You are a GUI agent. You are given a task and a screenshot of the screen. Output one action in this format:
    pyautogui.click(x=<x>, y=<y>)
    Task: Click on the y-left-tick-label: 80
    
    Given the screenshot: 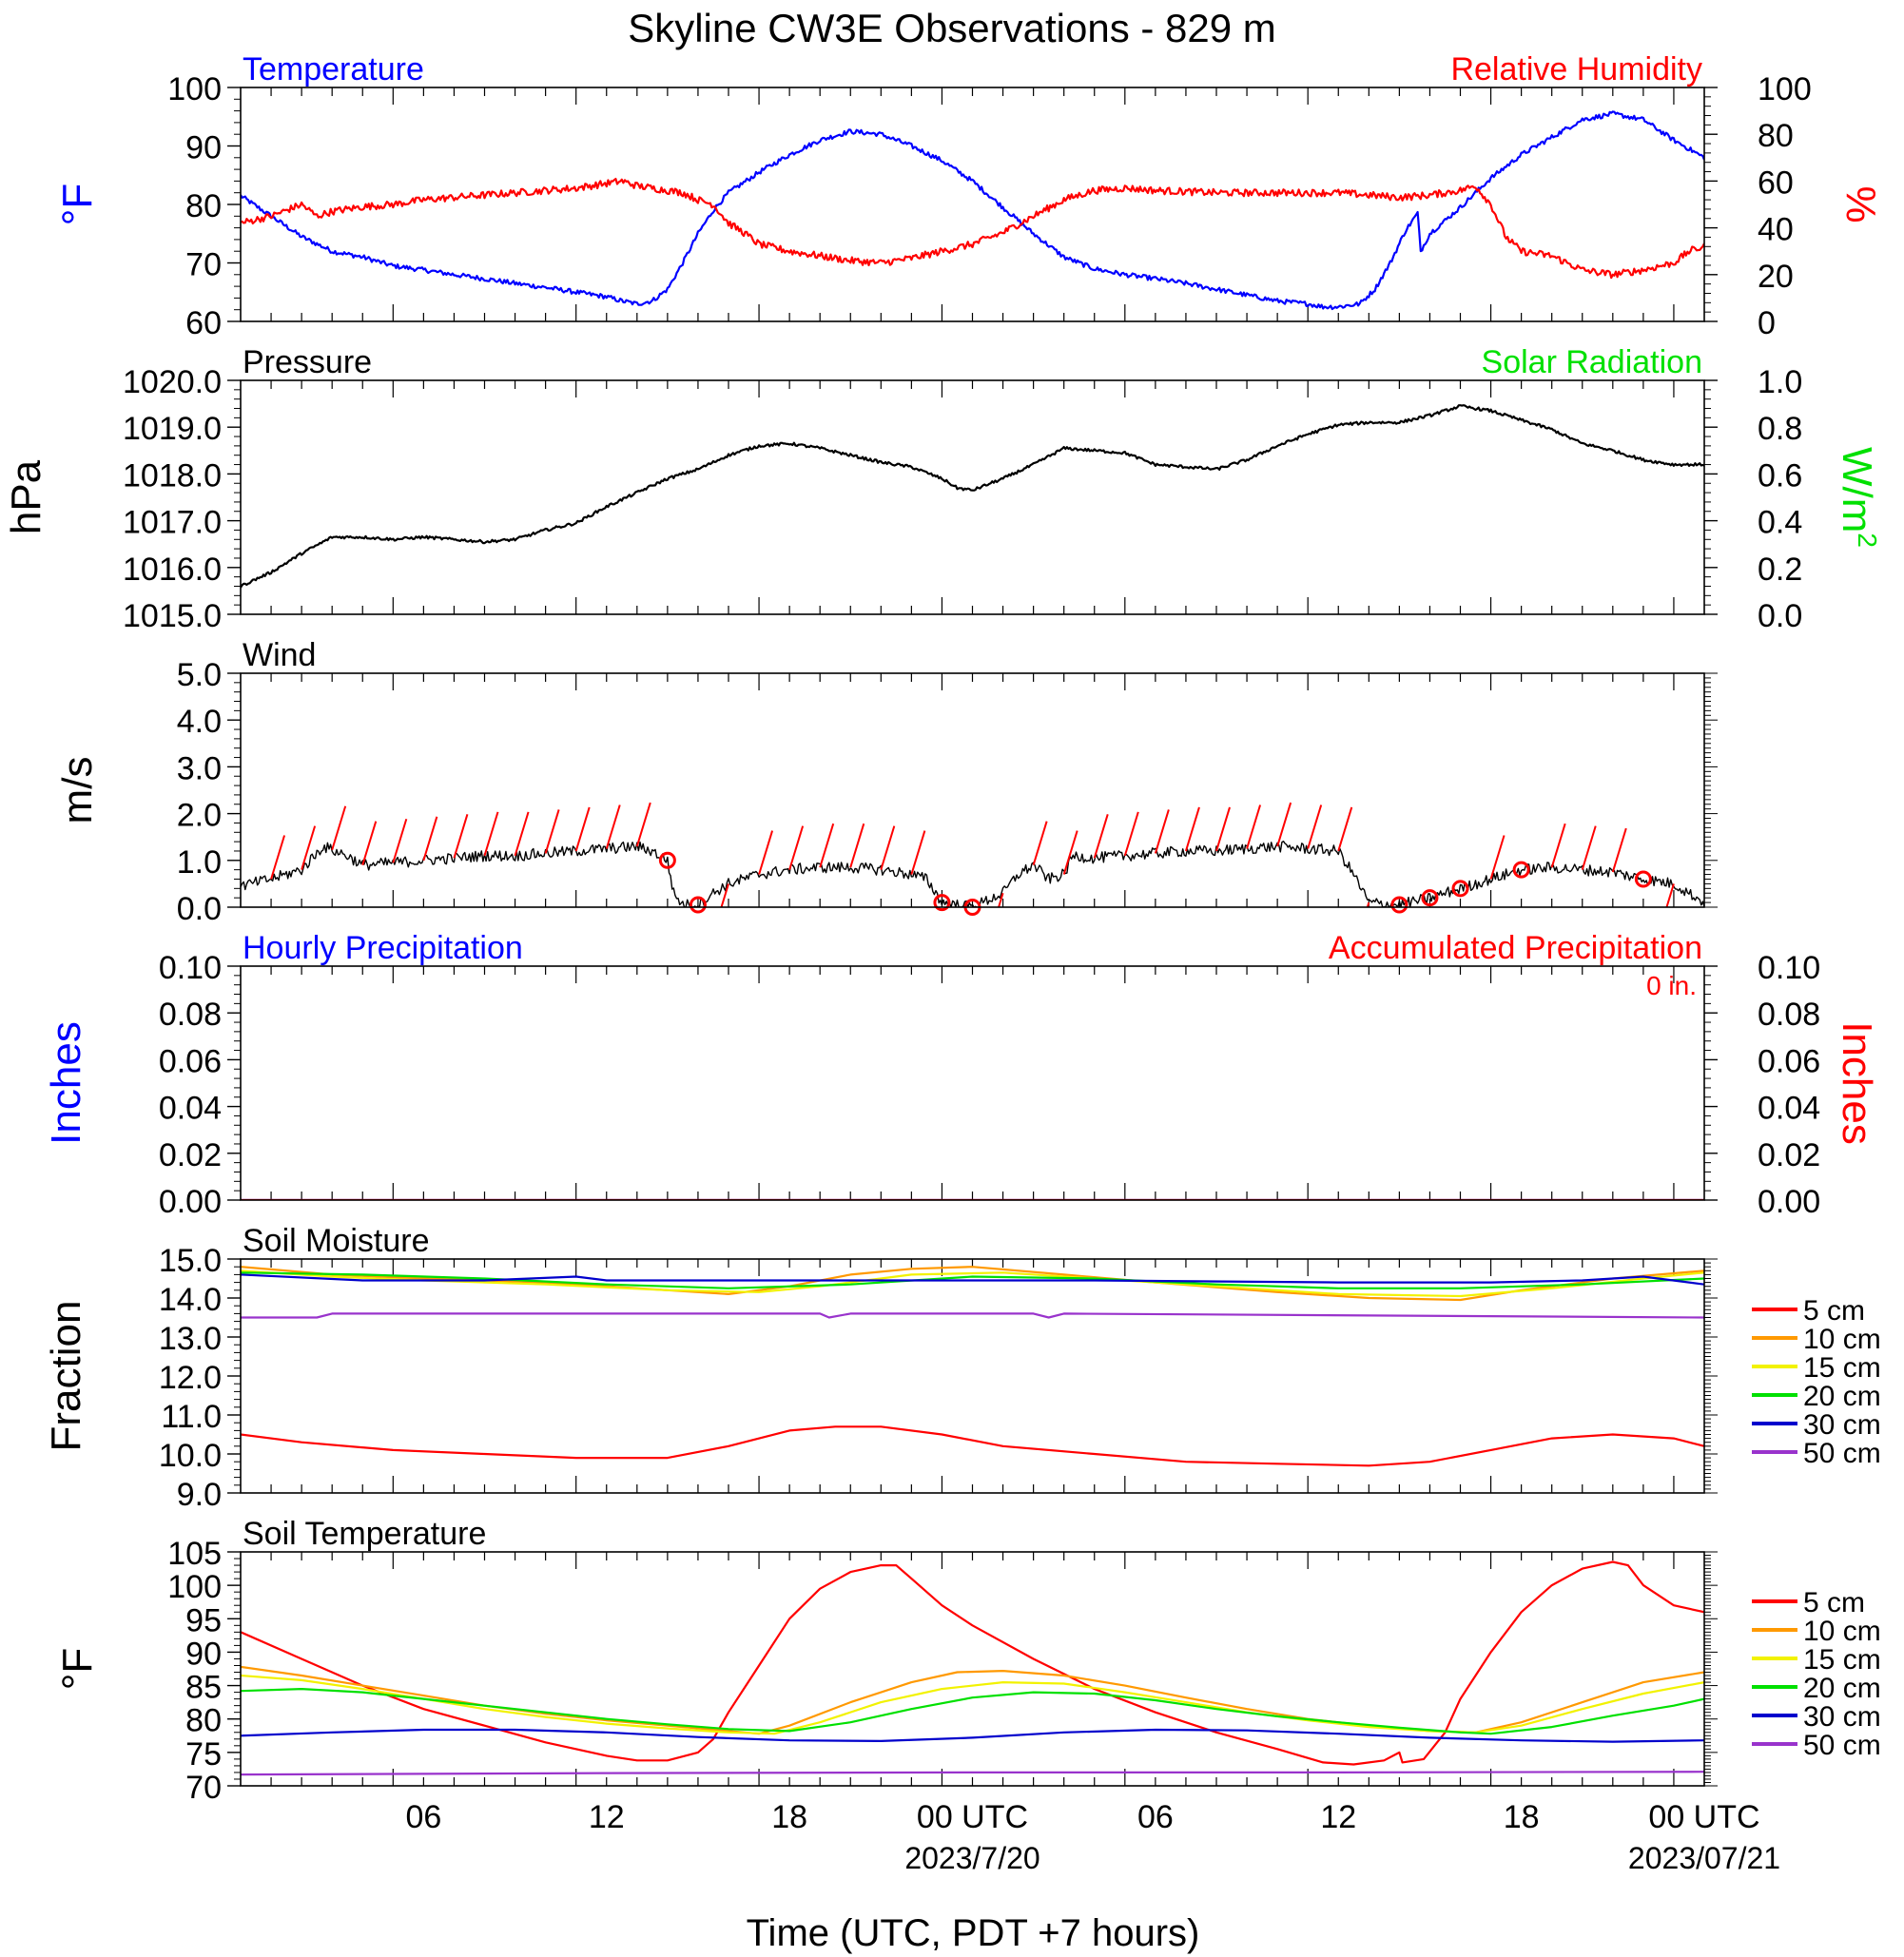 What is the action you would take?
    pyautogui.click(x=203, y=1721)
    